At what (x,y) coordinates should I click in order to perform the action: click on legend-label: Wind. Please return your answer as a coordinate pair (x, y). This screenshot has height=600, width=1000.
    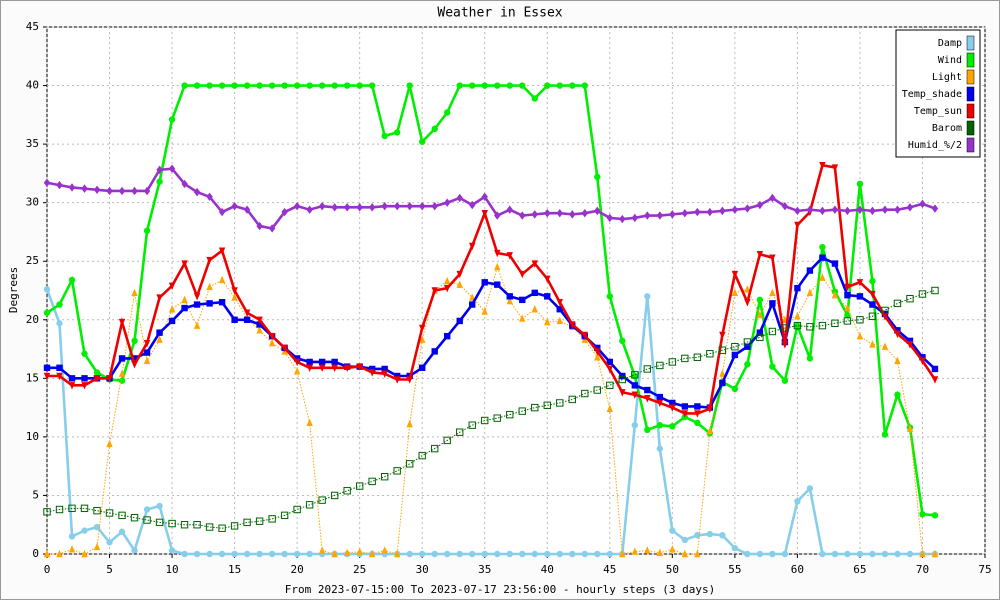
    Looking at the image, I should click on (950, 60).